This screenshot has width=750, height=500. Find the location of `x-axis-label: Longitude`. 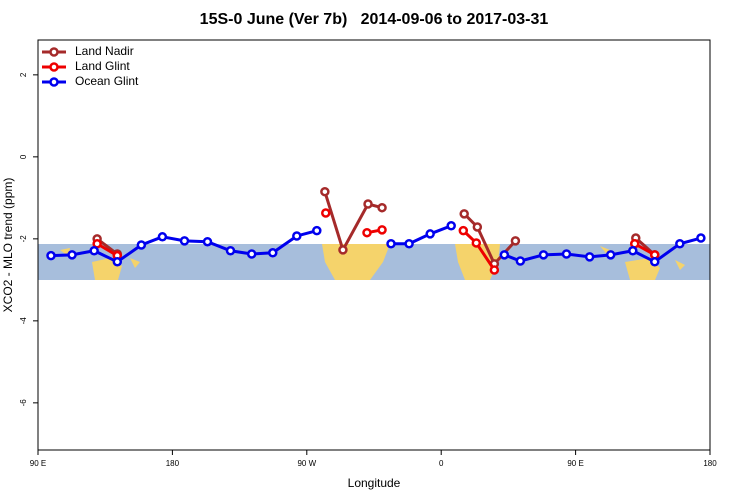

x-axis-label: Longitude is located at coordinates (374, 483).